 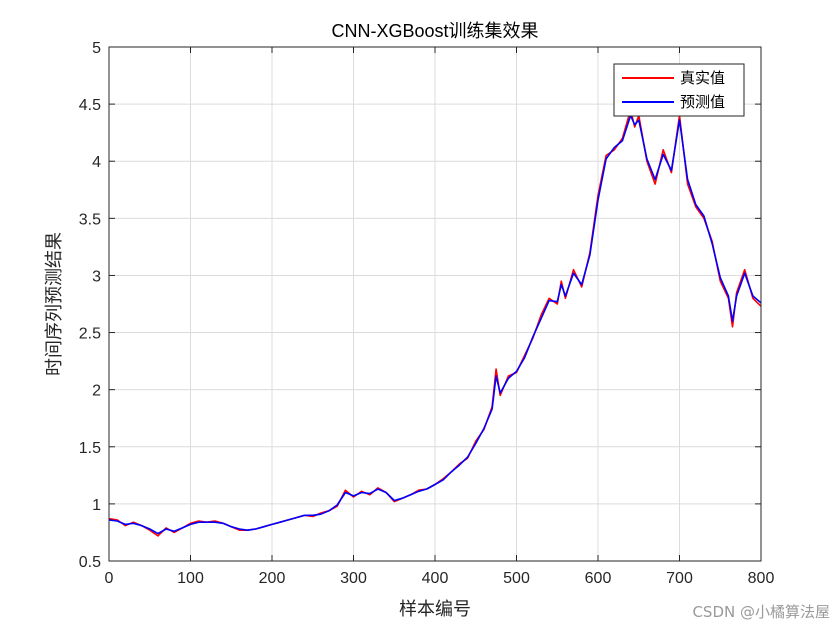 I want to click on y-tick-label: 2.5, so click(x=90, y=334).